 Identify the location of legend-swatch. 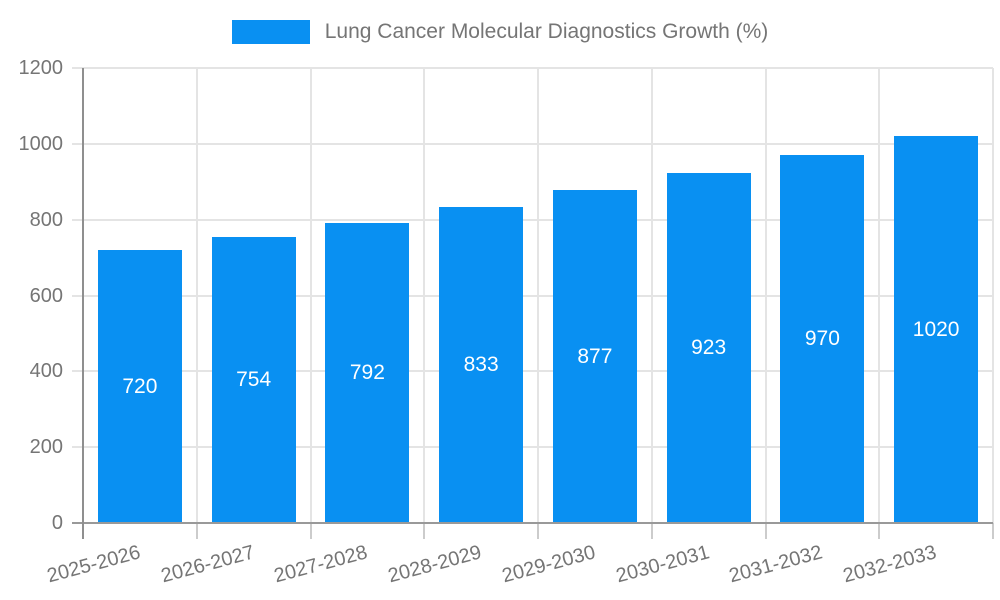
(270, 32).